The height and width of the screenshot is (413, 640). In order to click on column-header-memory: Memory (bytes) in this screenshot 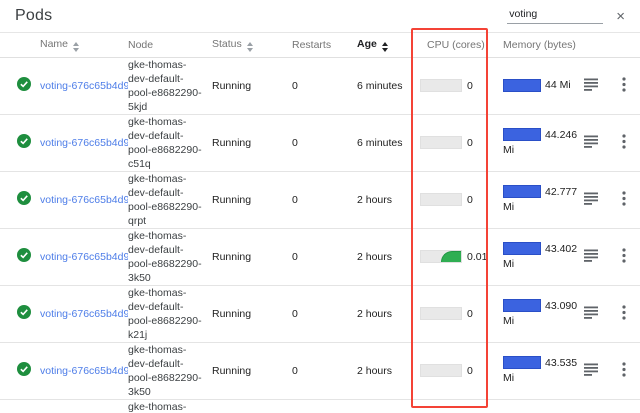, I will do `click(536, 45)`.